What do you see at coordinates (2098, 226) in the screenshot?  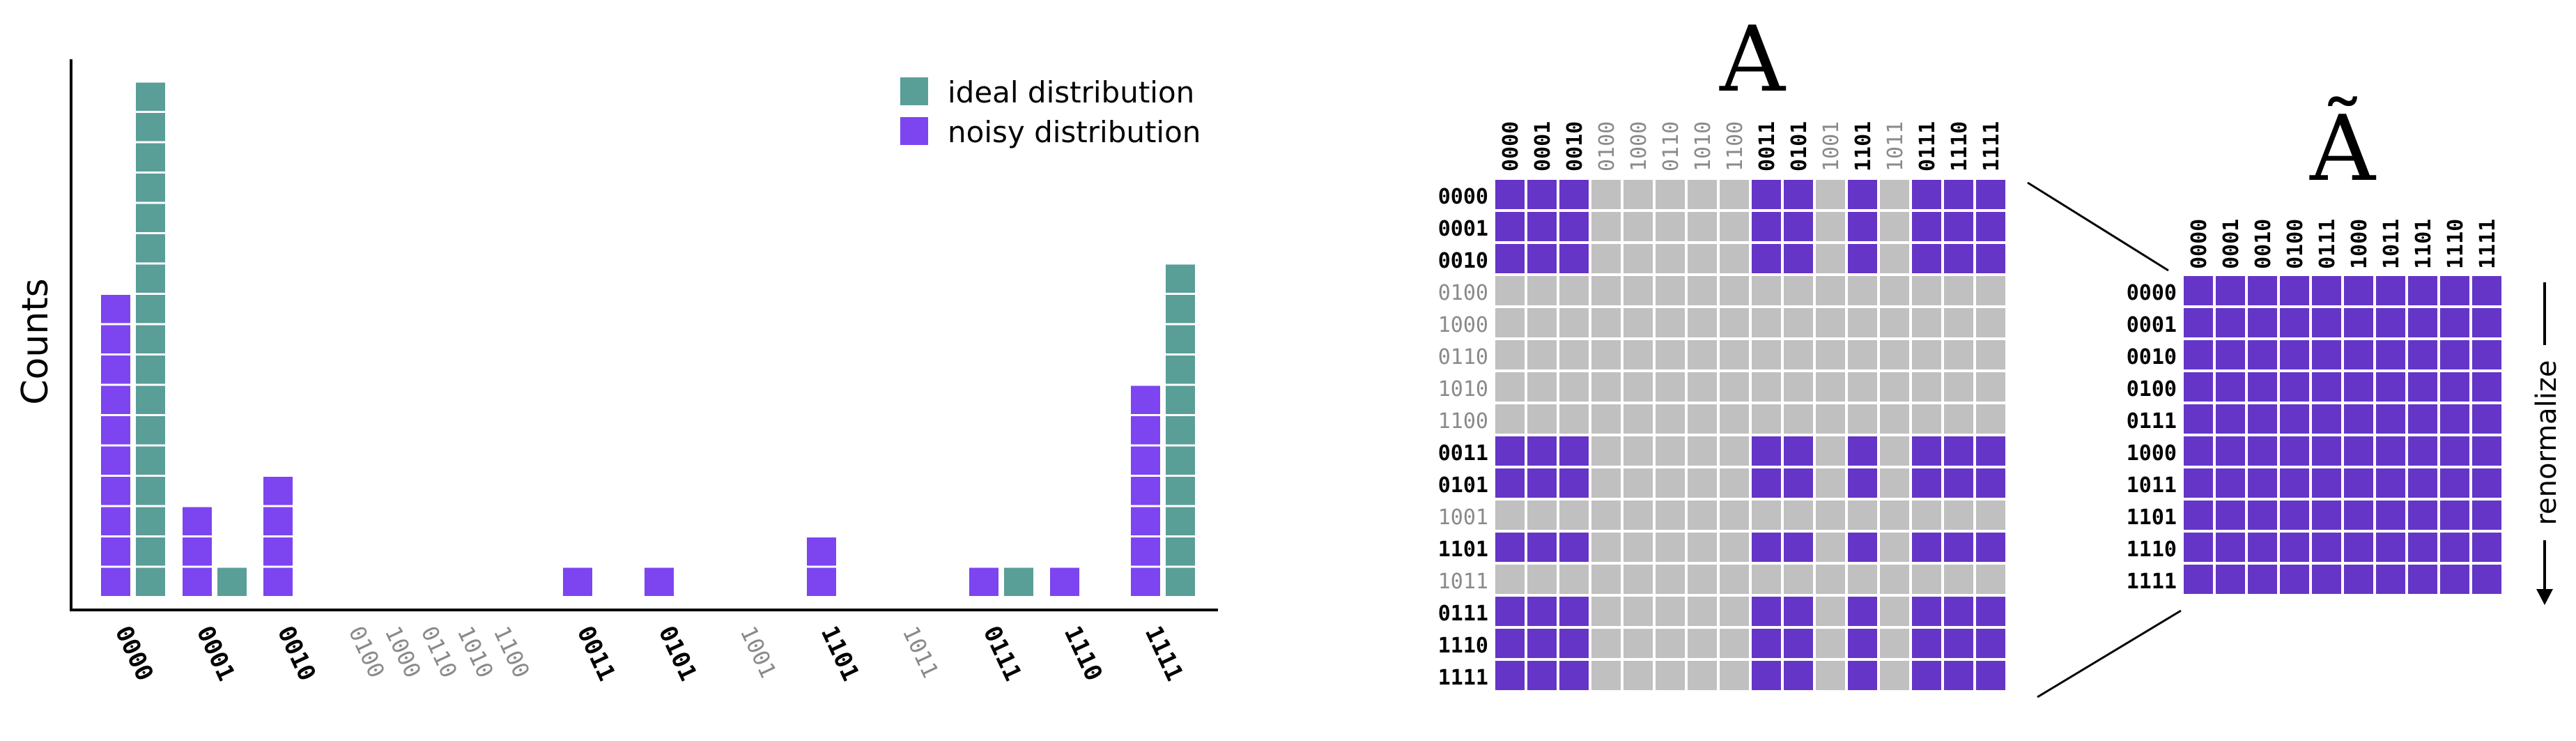 I see `connector-line-top` at bounding box center [2098, 226].